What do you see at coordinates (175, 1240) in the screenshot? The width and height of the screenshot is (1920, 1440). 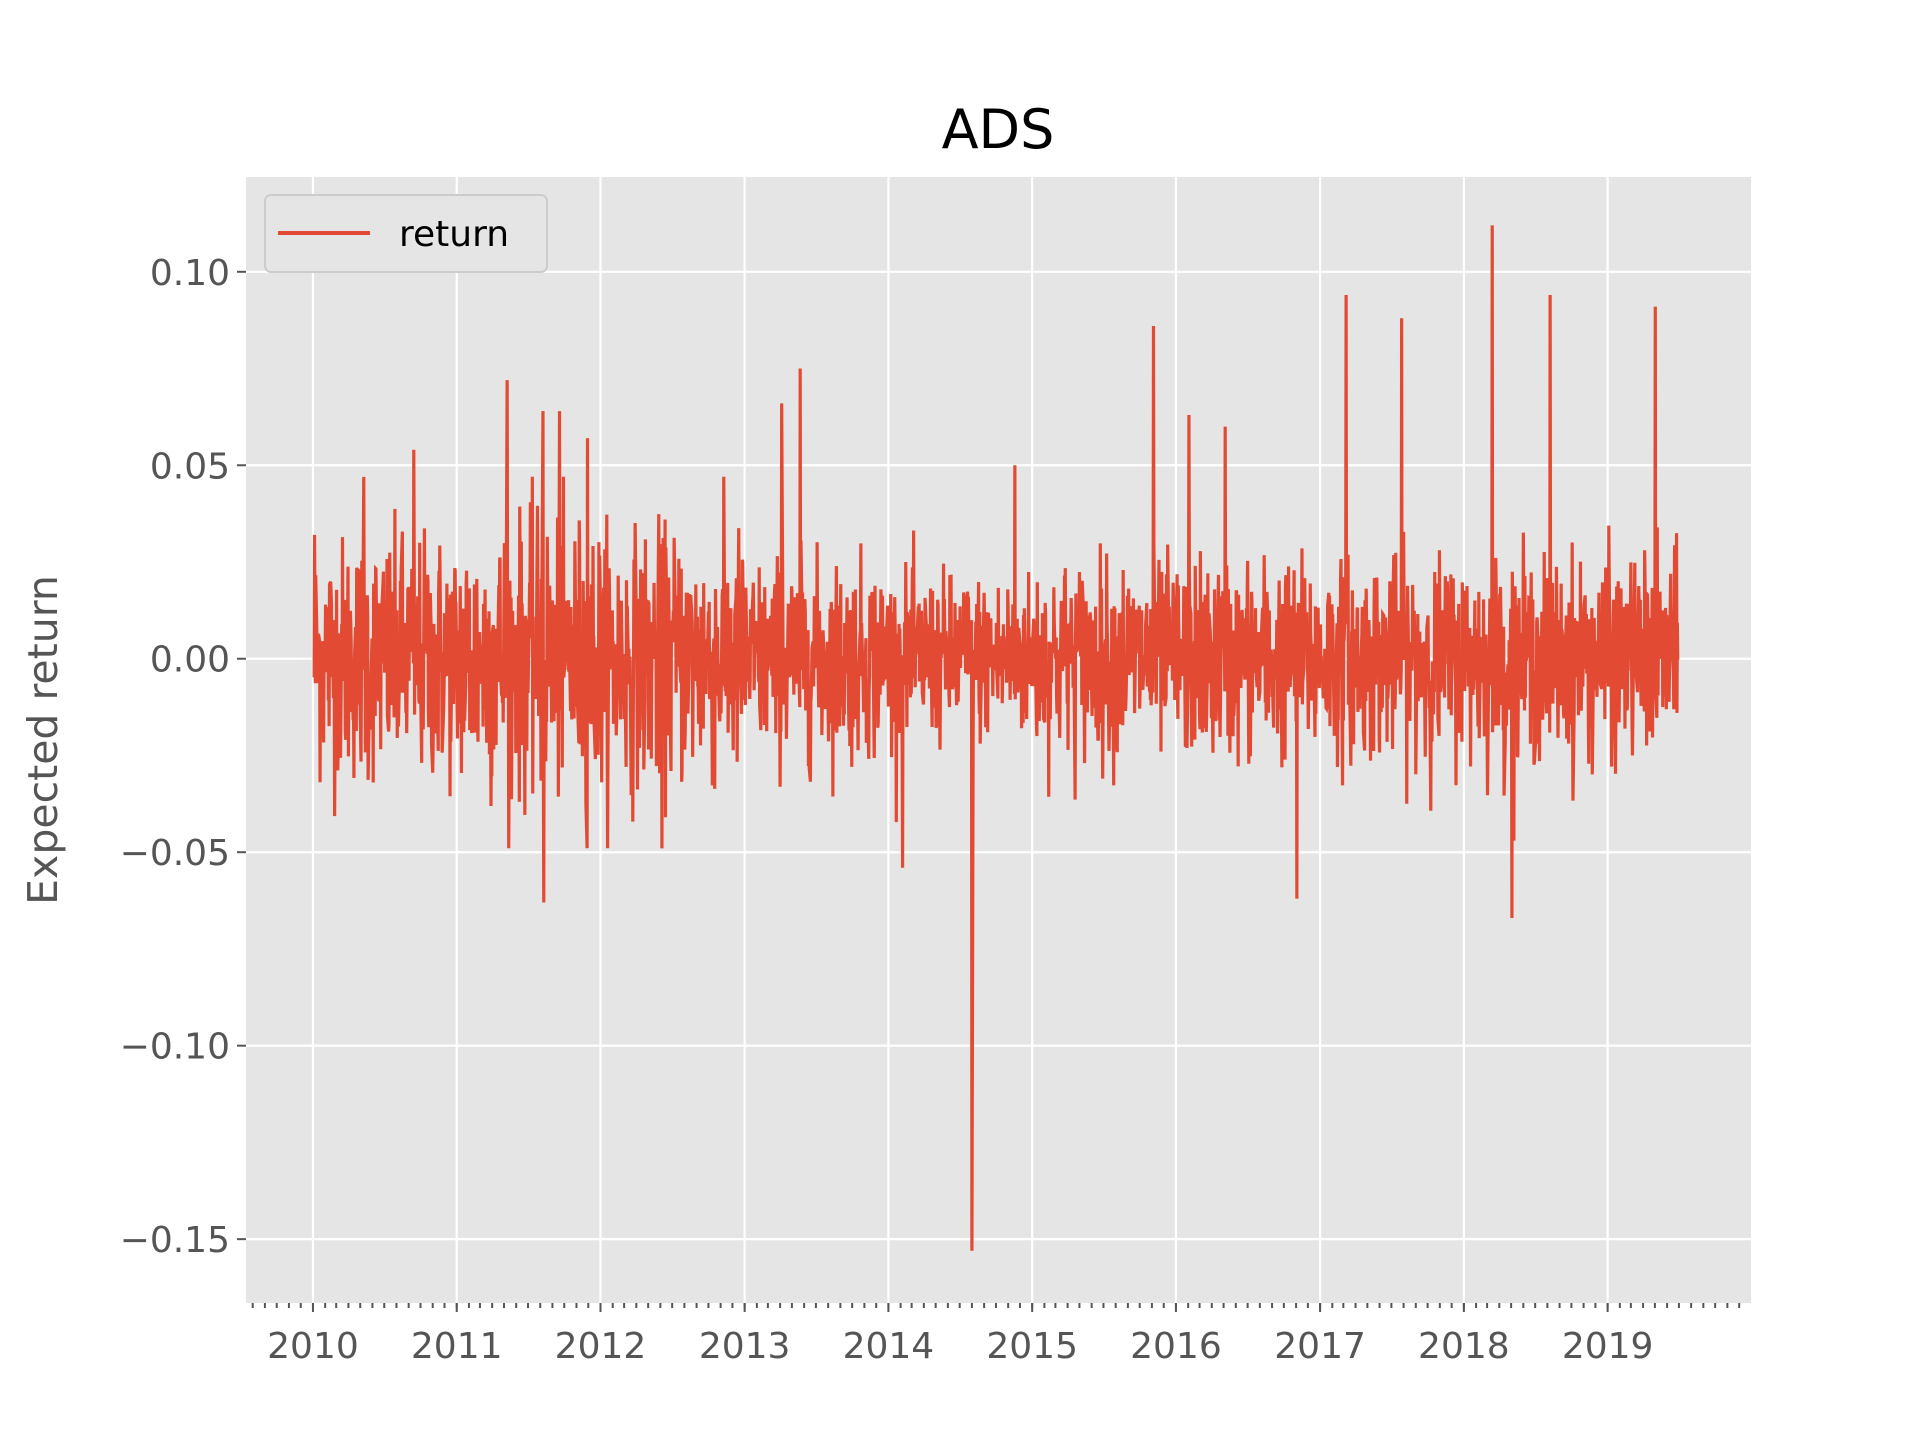 I see `y-tick-label: −0.15` at bounding box center [175, 1240].